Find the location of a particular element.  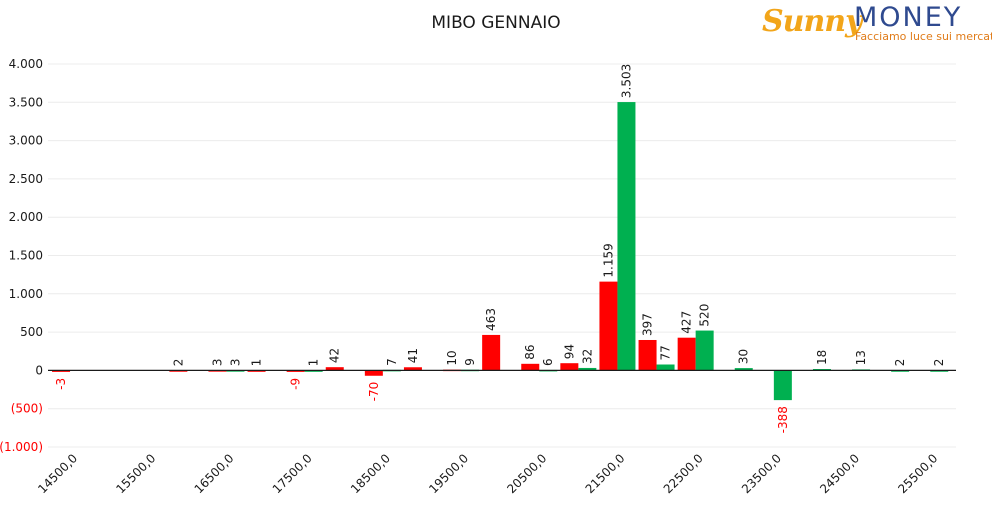

data-label: 94 is located at coordinates (569, 351).